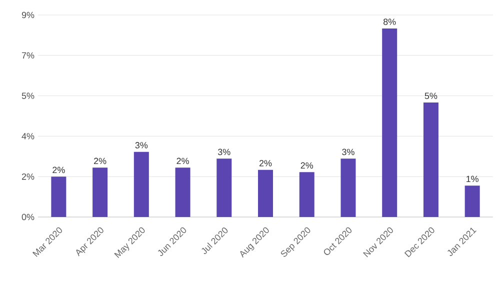 This screenshot has height=300, width=500. What do you see at coordinates (431, 96) in the screenshot?
I see `data-label: 5%` at bounding box center [431, 96].